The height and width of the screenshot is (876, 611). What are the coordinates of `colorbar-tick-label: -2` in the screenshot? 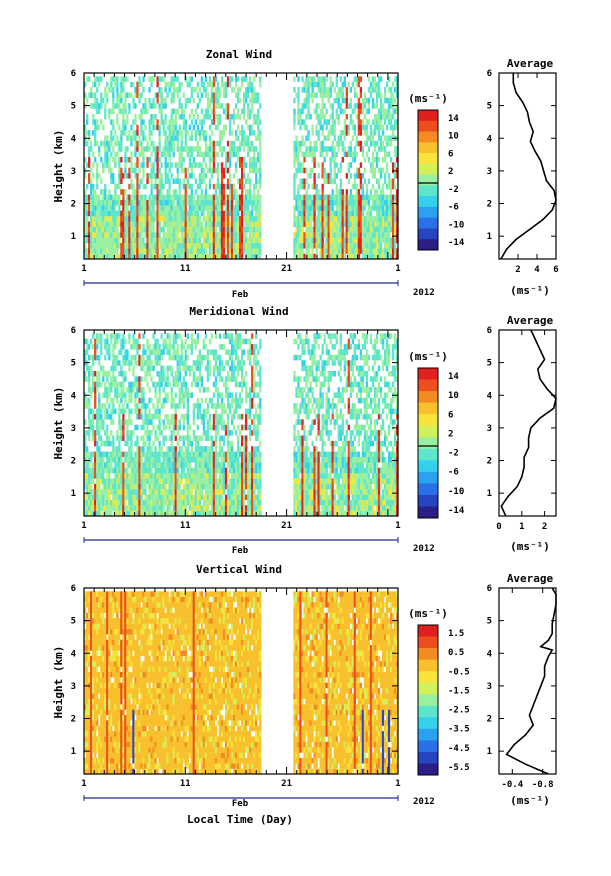 It's located at (453, 190).